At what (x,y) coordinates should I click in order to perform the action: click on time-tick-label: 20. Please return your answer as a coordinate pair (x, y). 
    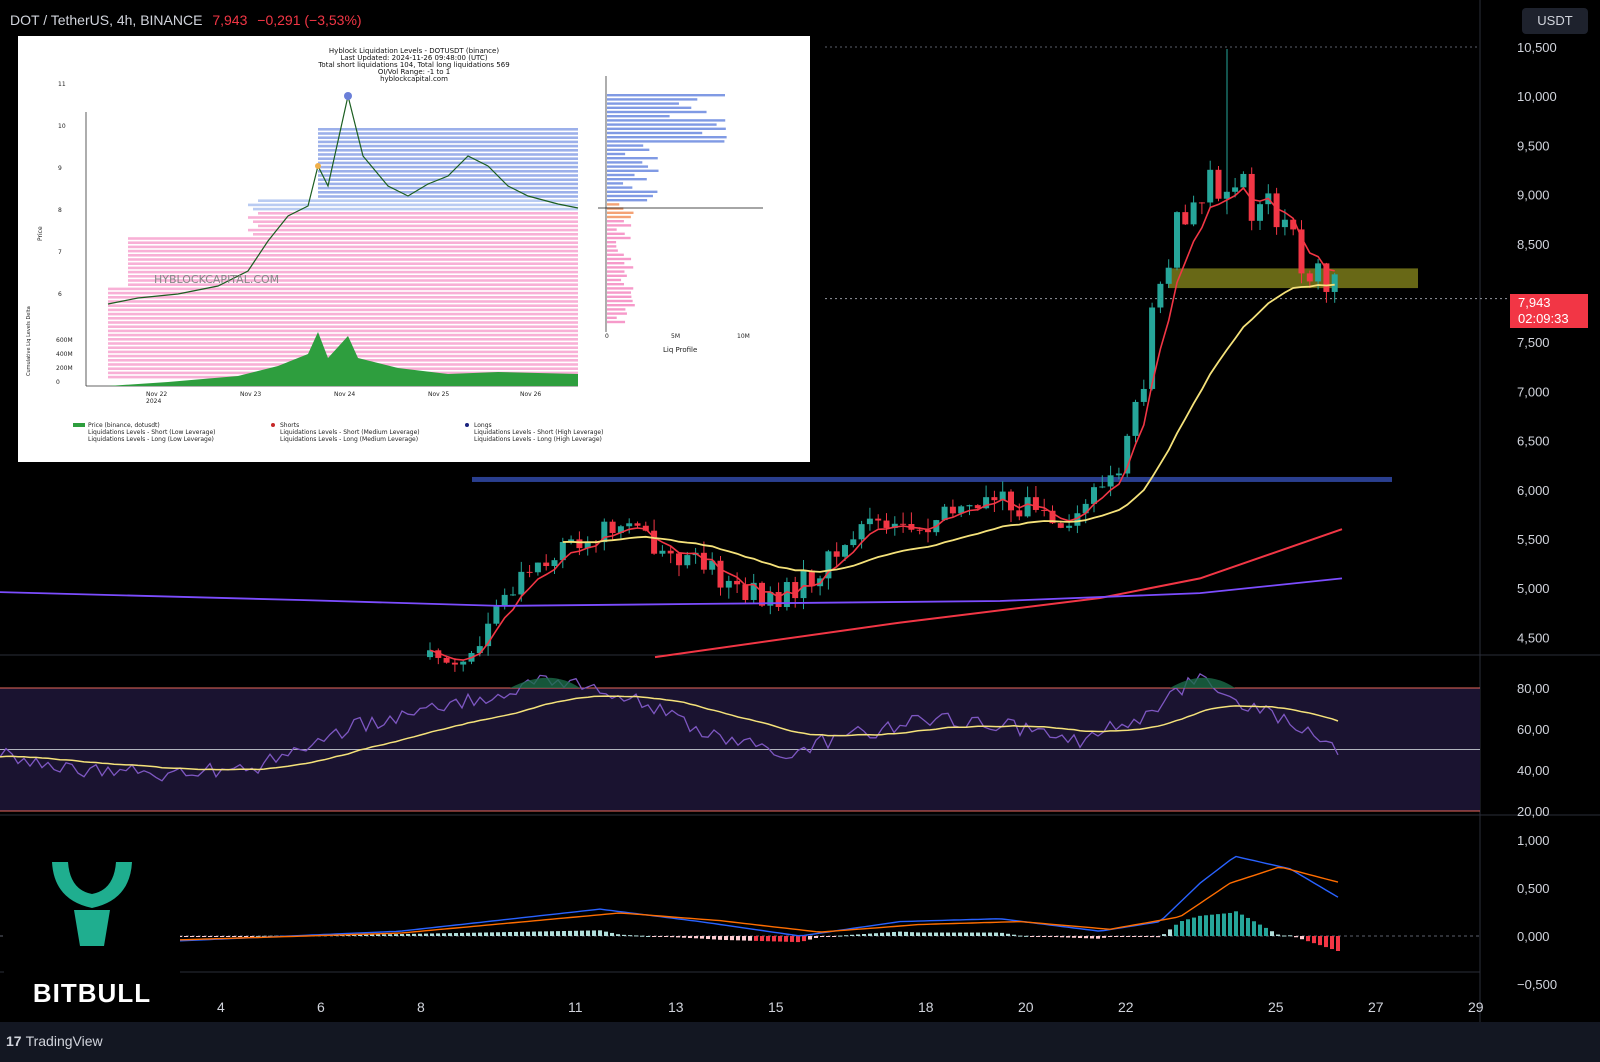
    Looking at the image, I should click on (1026, 1007).